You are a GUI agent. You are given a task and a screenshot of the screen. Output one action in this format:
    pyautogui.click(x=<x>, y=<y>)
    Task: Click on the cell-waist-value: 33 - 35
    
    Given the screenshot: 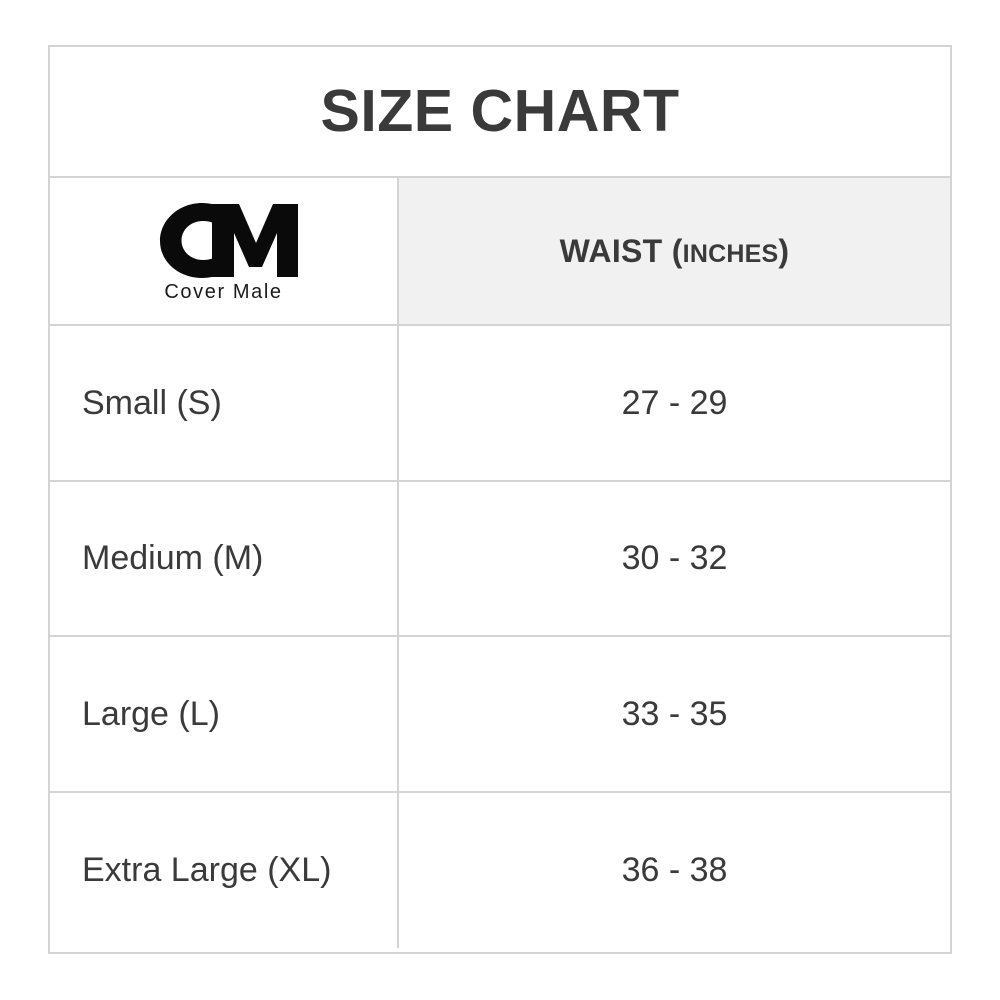 What is the action you would take?
    pyautogui.click(x=674, y=714)
    